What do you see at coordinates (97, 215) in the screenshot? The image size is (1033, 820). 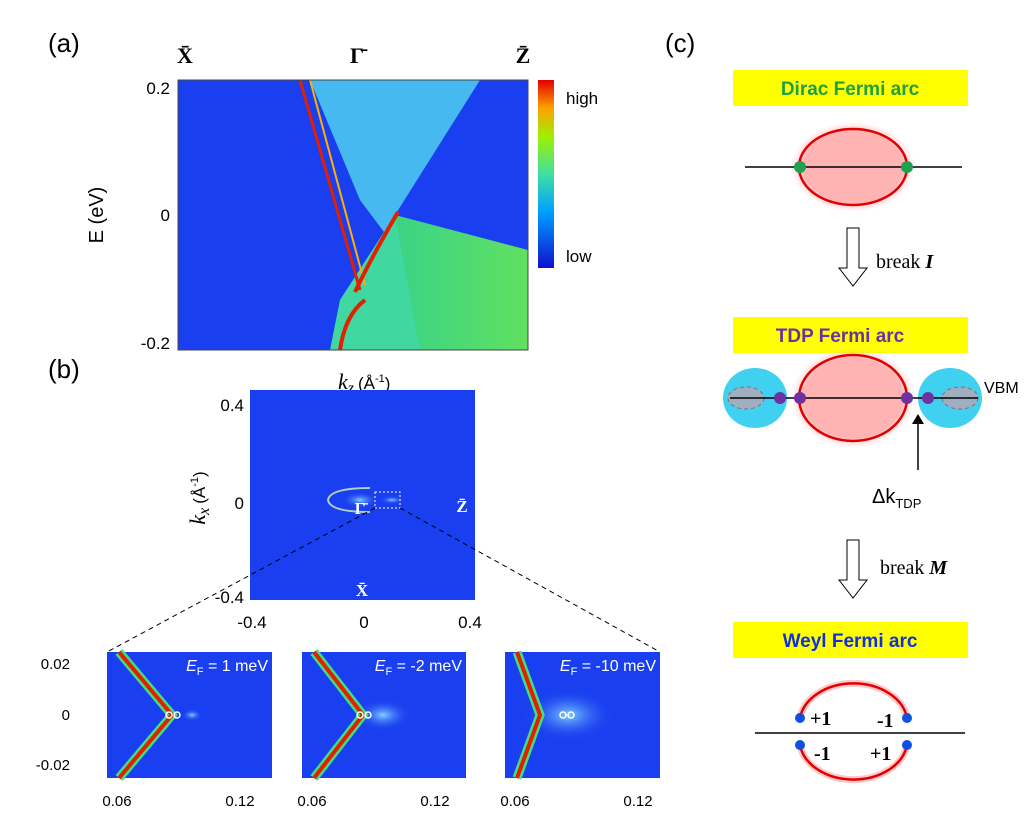 I see `y-axis-label: E (eV)` at bounding box center [97, 215].